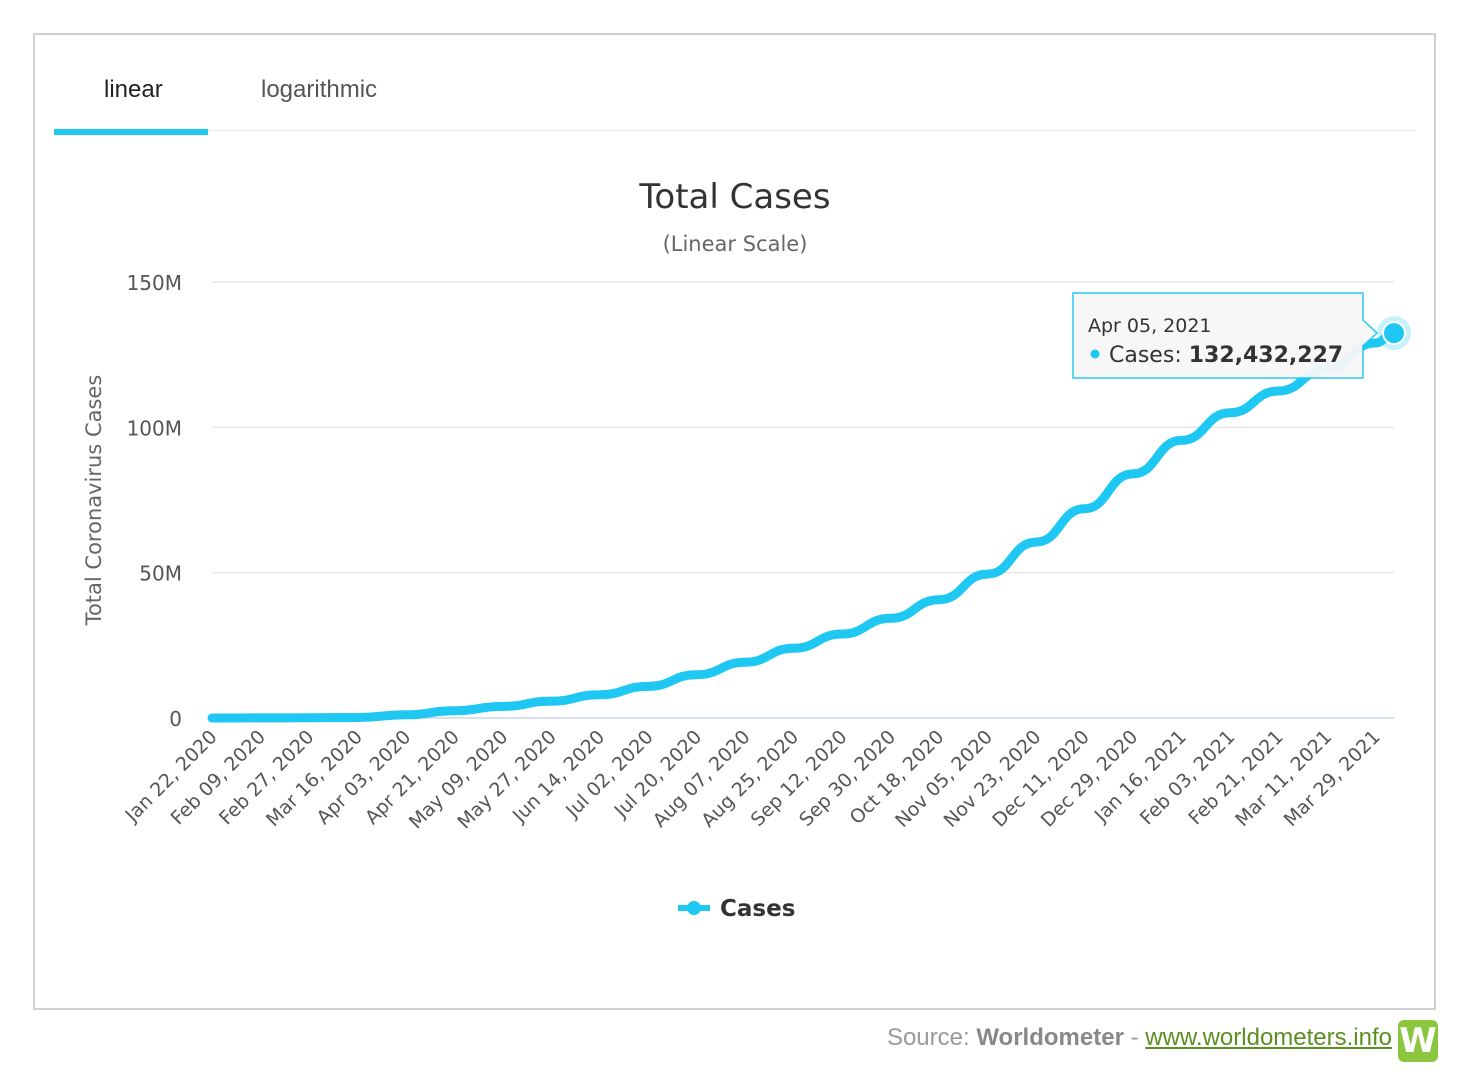 This screenshot has width=1468, height=1092. Describe the element at coordinates (735, 97) in the screenshot. I see `scale-tabs: linear logarithmic` at that location.